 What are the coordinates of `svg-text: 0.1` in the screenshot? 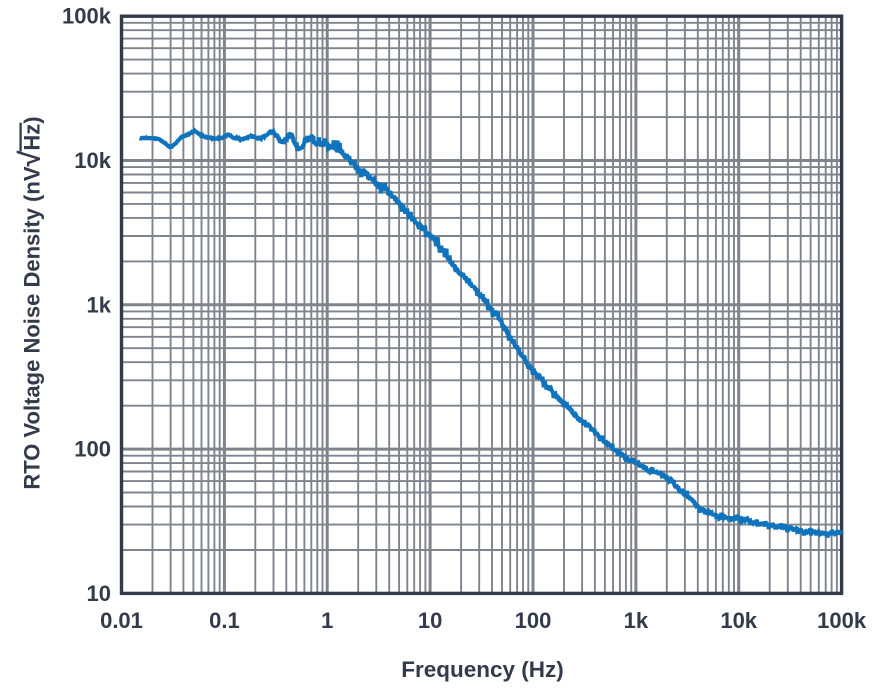 It's located at (224, 620).